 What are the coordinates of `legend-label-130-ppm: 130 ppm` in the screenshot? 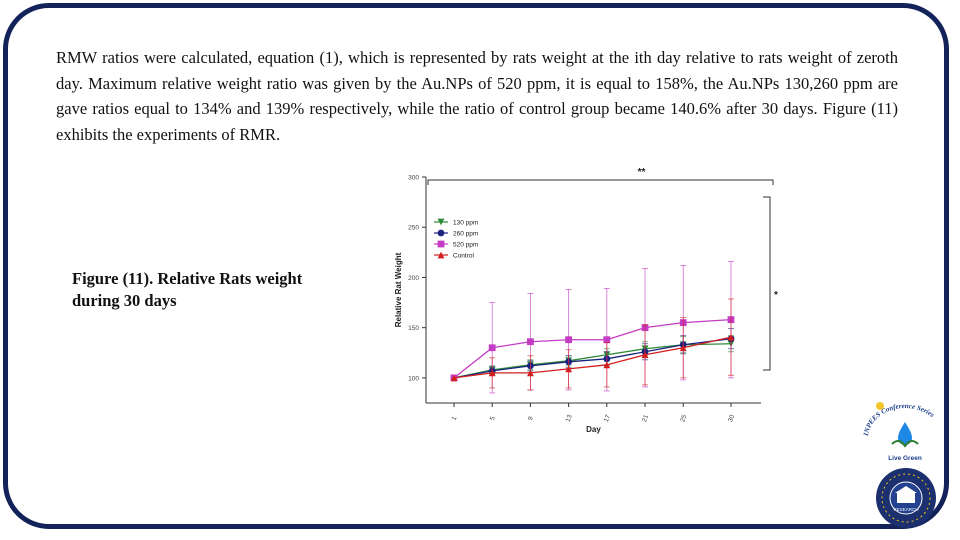 It's located at (465, 223).